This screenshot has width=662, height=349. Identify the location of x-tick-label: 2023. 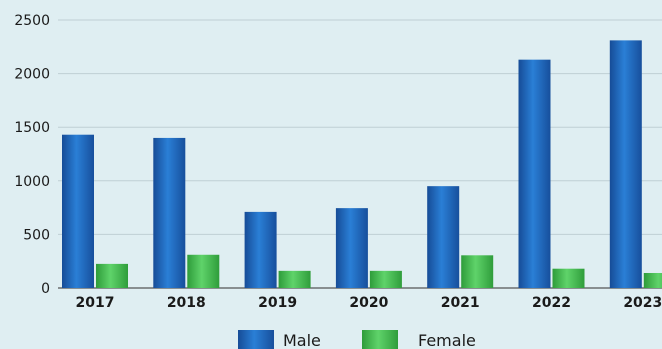
(642, 303).